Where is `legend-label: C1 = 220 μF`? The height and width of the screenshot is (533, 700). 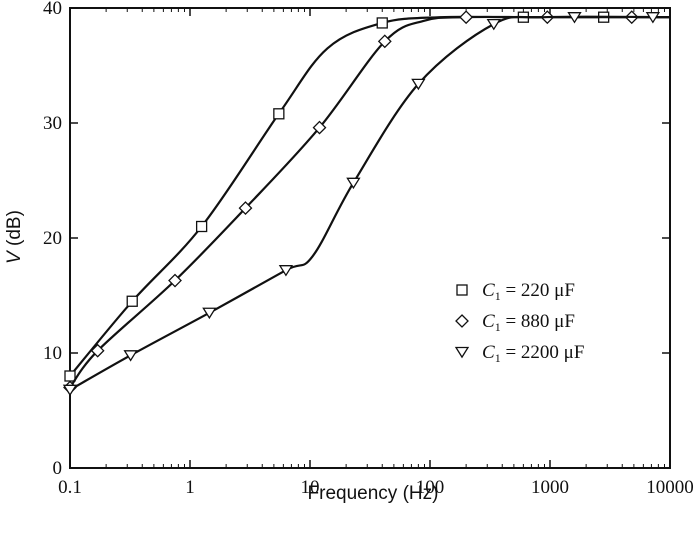
legend-label: C1 = 220 μF is located at coordinates (528, 291).